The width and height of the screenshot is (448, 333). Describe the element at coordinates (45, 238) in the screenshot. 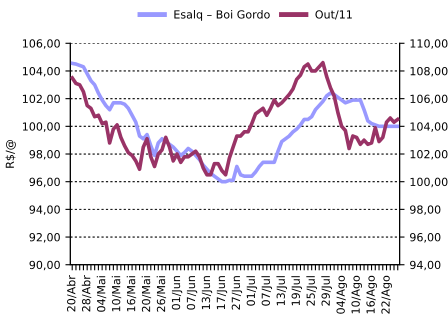

I see `y-tick-label: 92,00` at that location.